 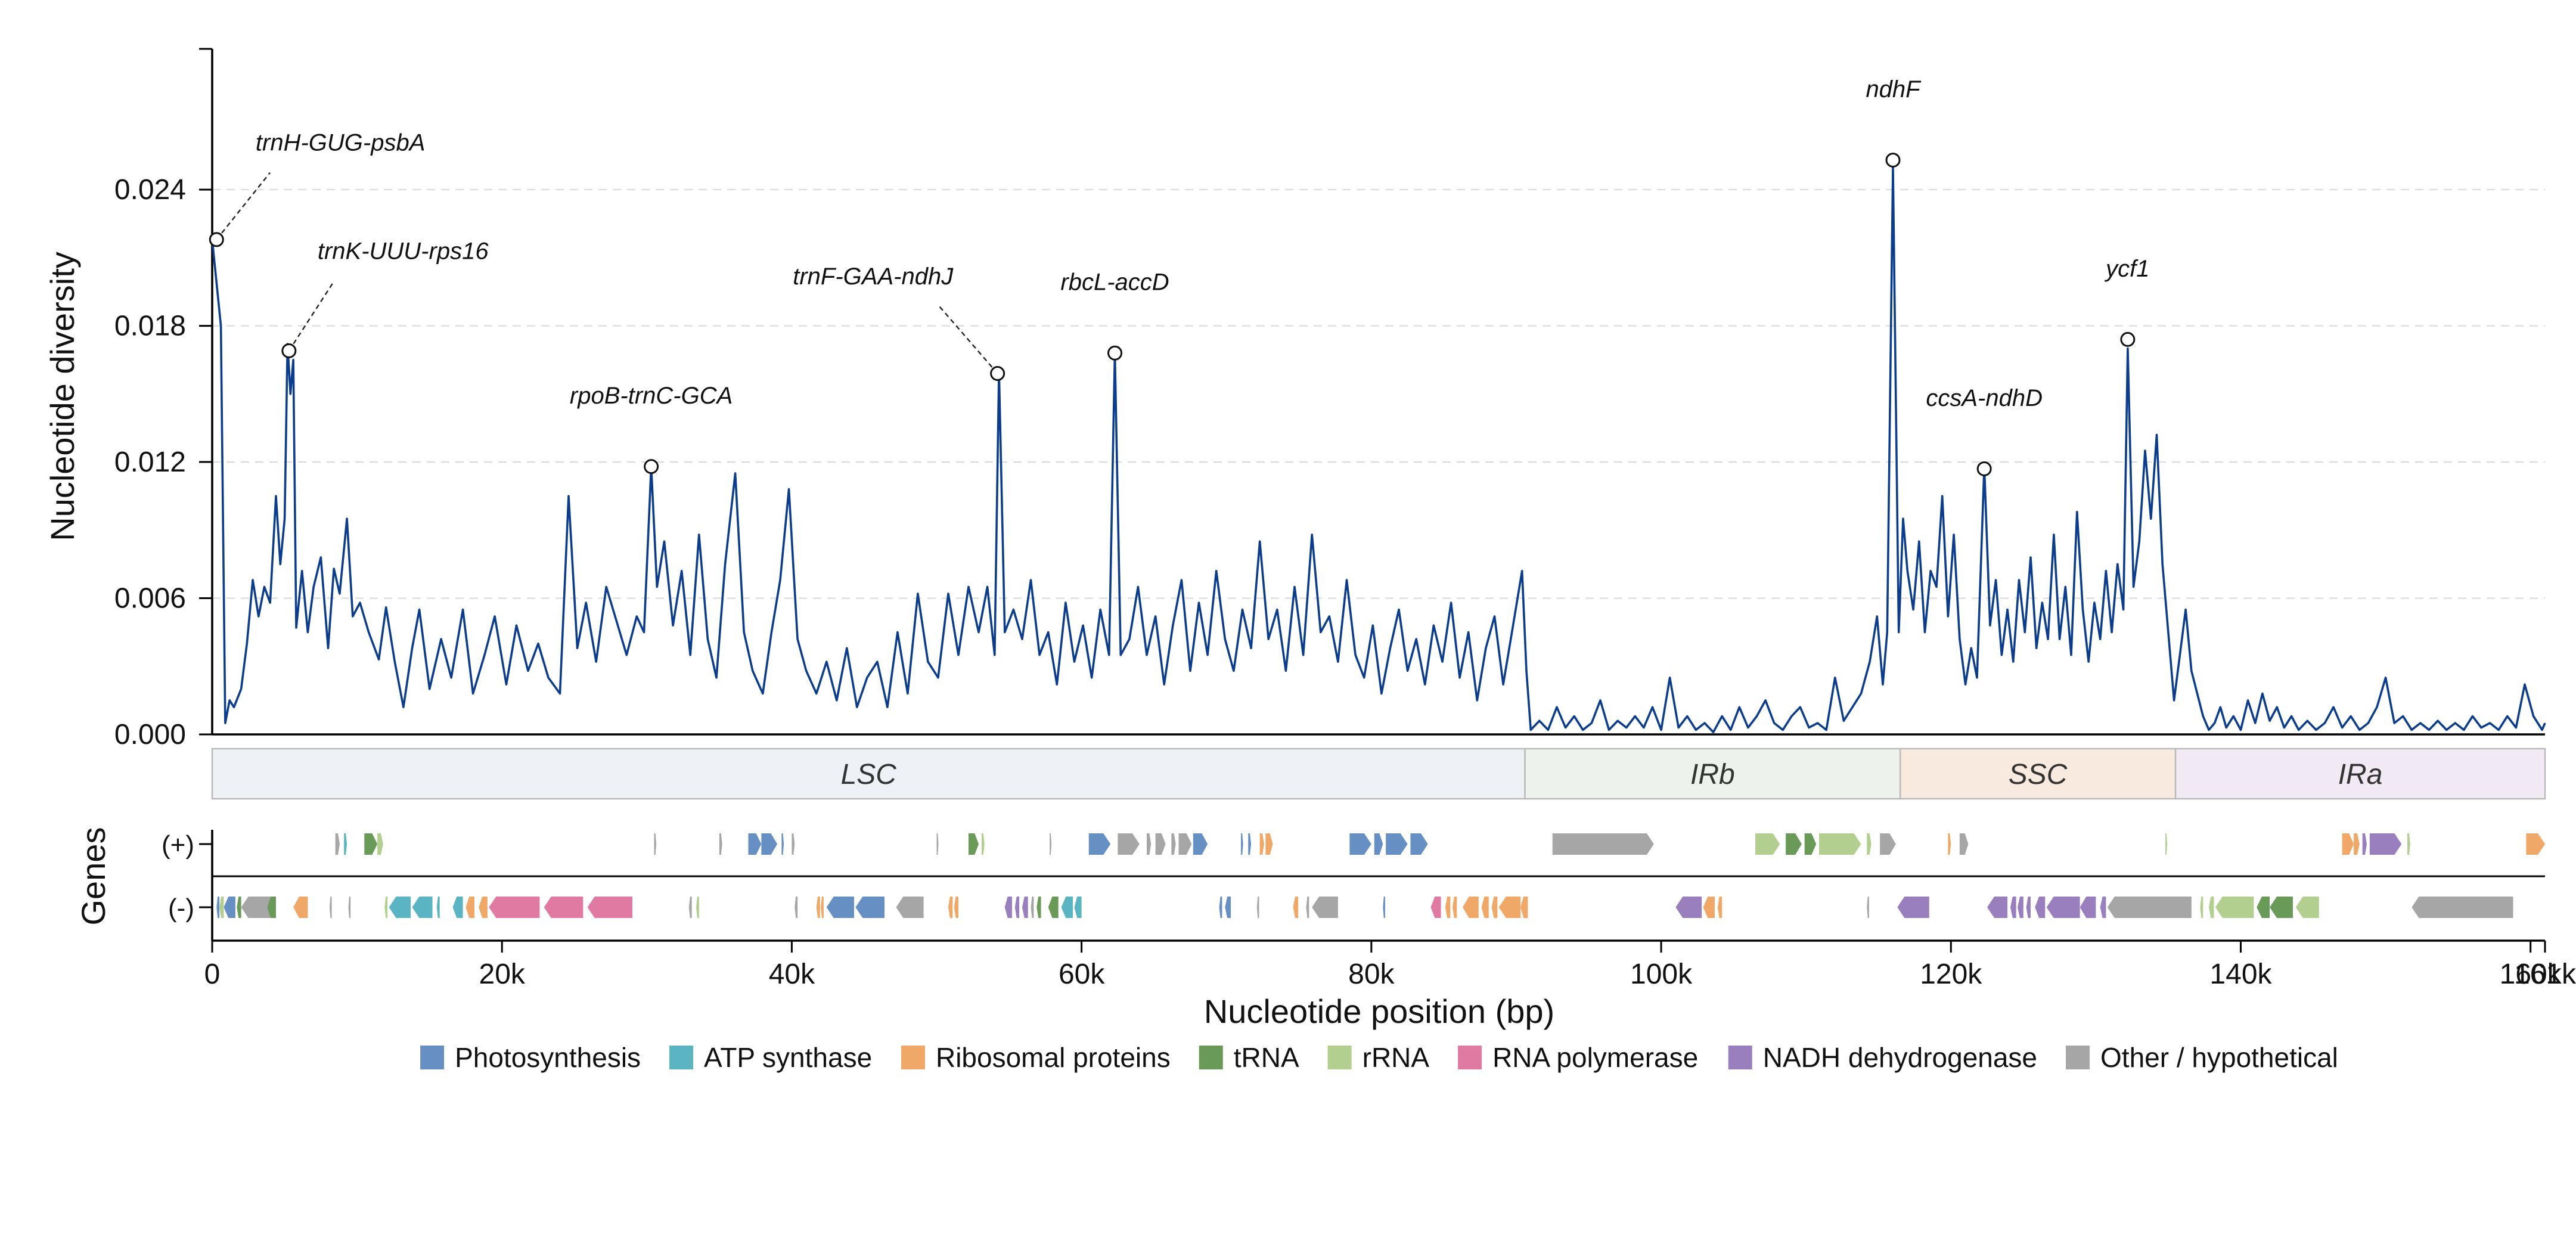 What do you see at coordinates (1900, 1057) in the screenshot?
I see `legend-label: NADH dehydrogenase` at bounding box center [1900, 1057].